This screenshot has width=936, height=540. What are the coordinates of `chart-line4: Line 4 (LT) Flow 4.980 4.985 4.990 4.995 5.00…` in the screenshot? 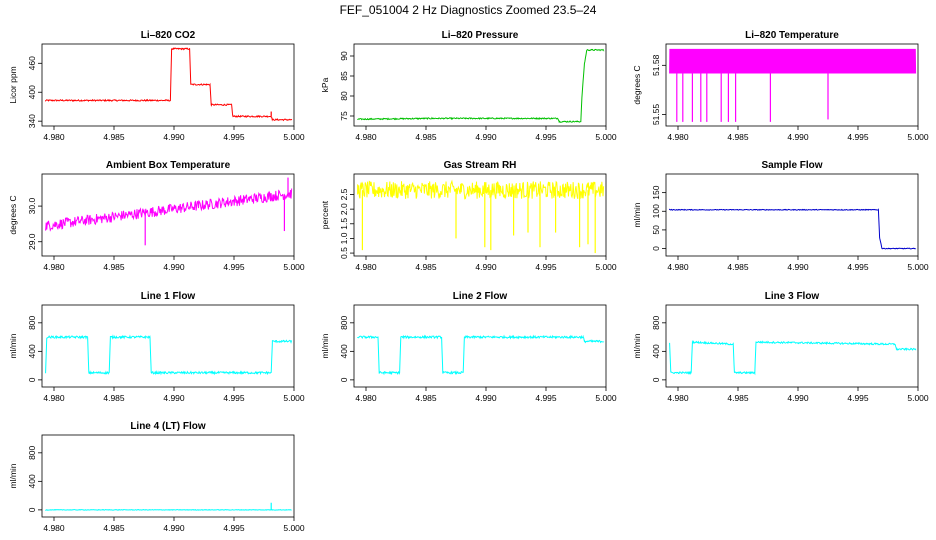 It's located at (156, 477).